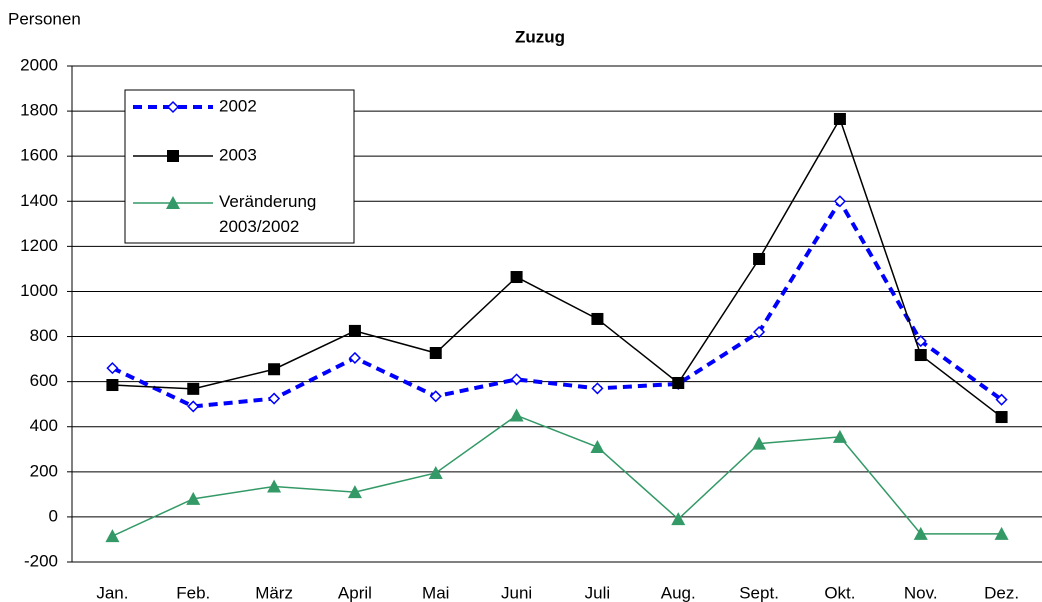 Image resolution: width=1042 pixels, height=602 pixels. What do you see at coordinates (355, 592) in the screenshot?
I see `x-tick-label: April` at bounding box center [355, 592].